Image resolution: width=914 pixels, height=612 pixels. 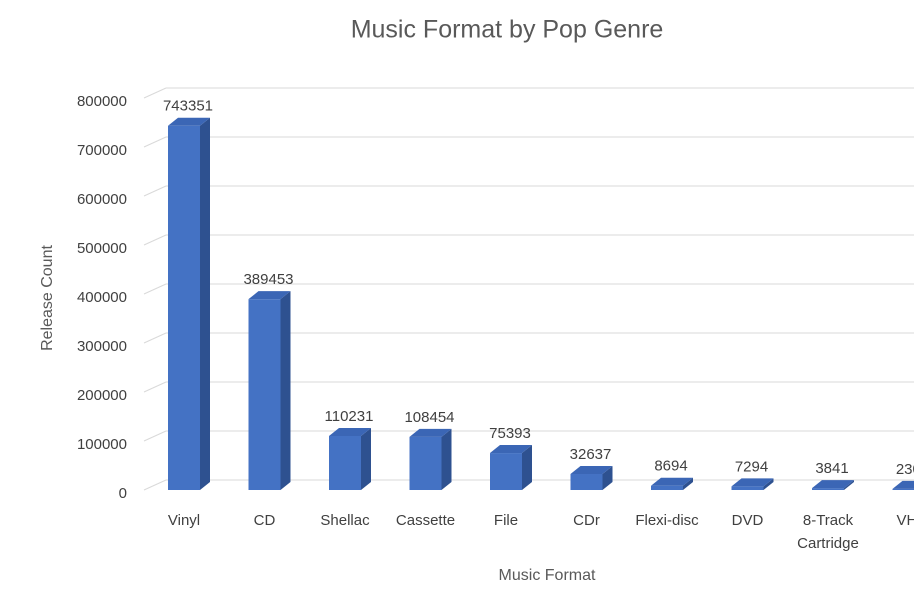 I want to click on x-tick-label: CD, so click(x=264, y=520).